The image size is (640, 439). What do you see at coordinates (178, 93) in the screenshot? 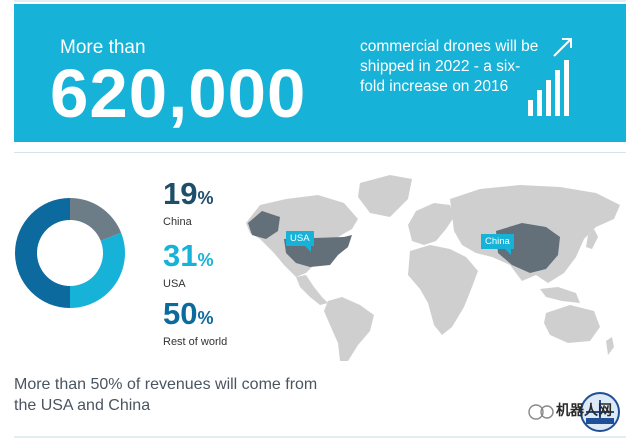
I see `headline-number: 620,000` at bounding box center [178, 93].